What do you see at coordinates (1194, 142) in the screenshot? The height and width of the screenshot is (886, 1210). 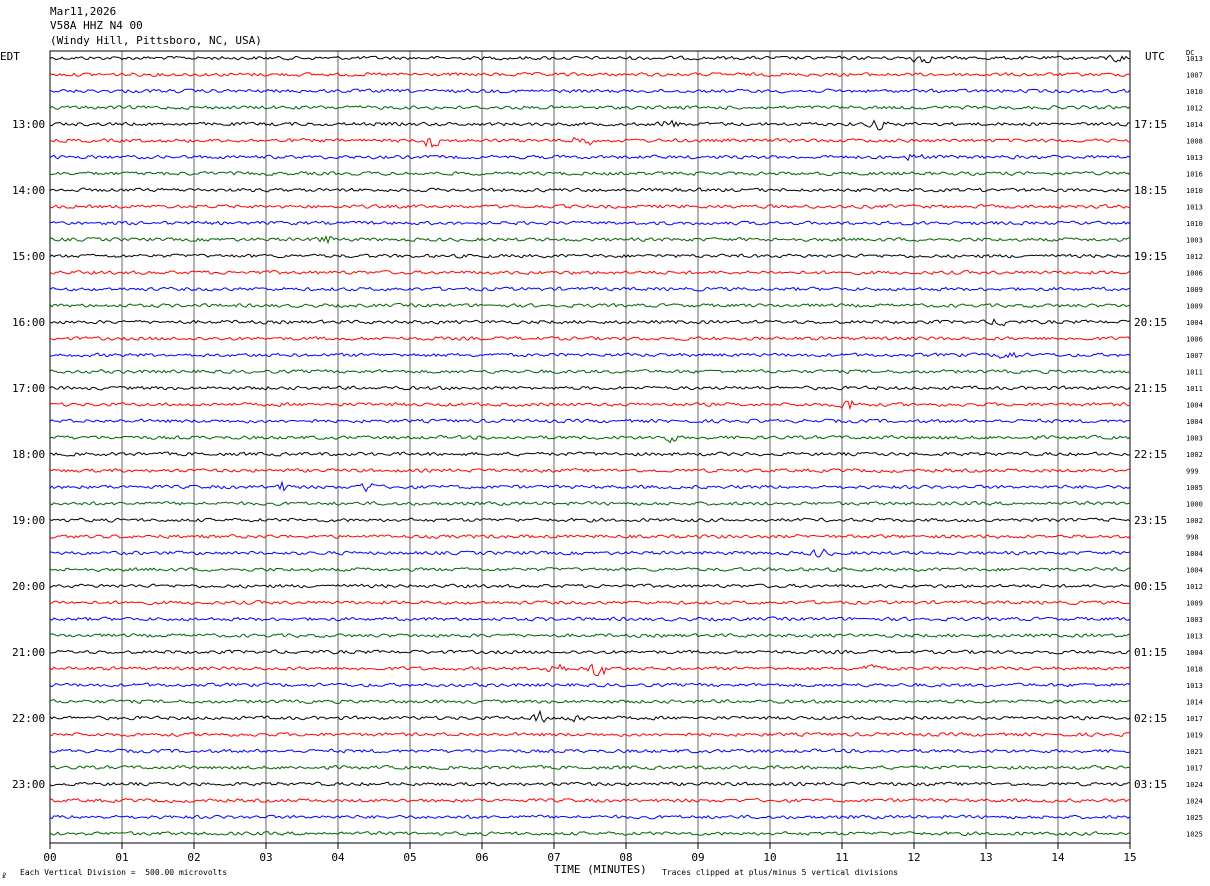 I see `dc-offset-value: 1008` at bounding box center [1194, 142].